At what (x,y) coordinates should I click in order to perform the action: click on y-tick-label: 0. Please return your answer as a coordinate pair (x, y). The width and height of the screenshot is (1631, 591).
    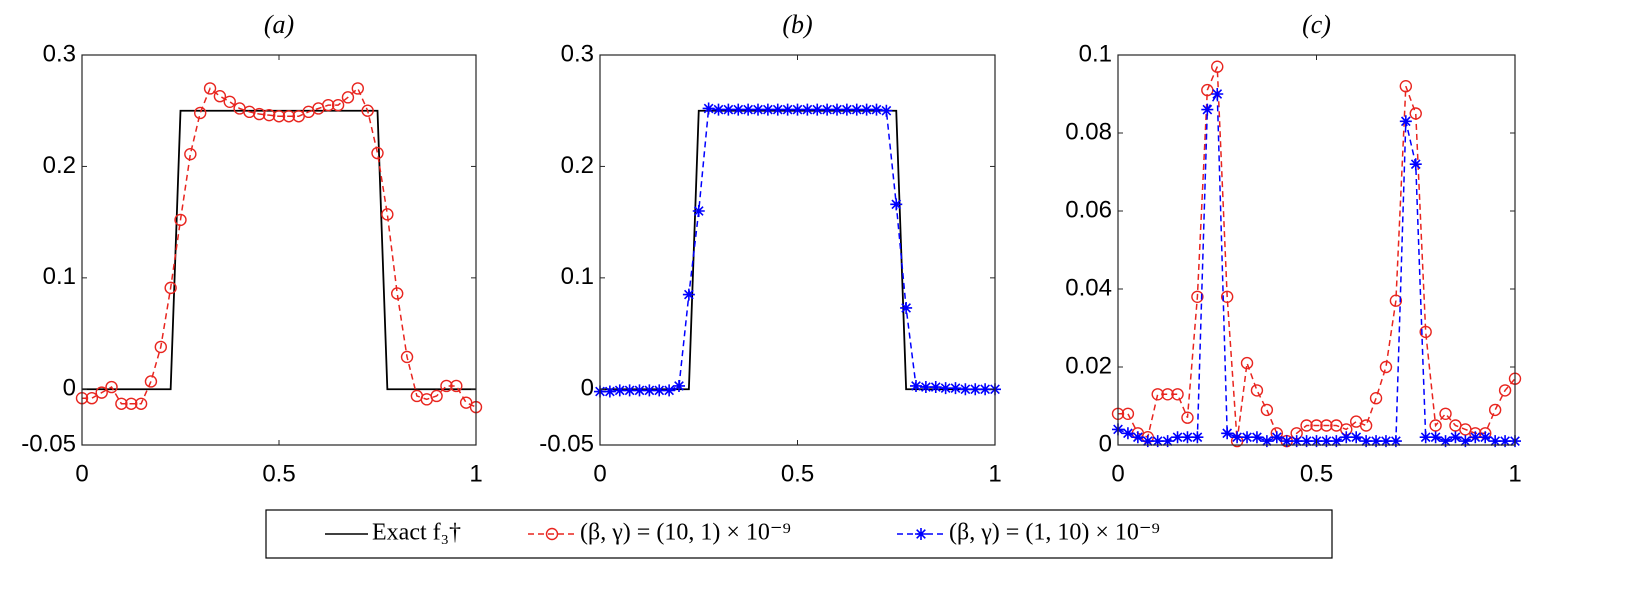
    Looking at the image, I should click on (587, 388).